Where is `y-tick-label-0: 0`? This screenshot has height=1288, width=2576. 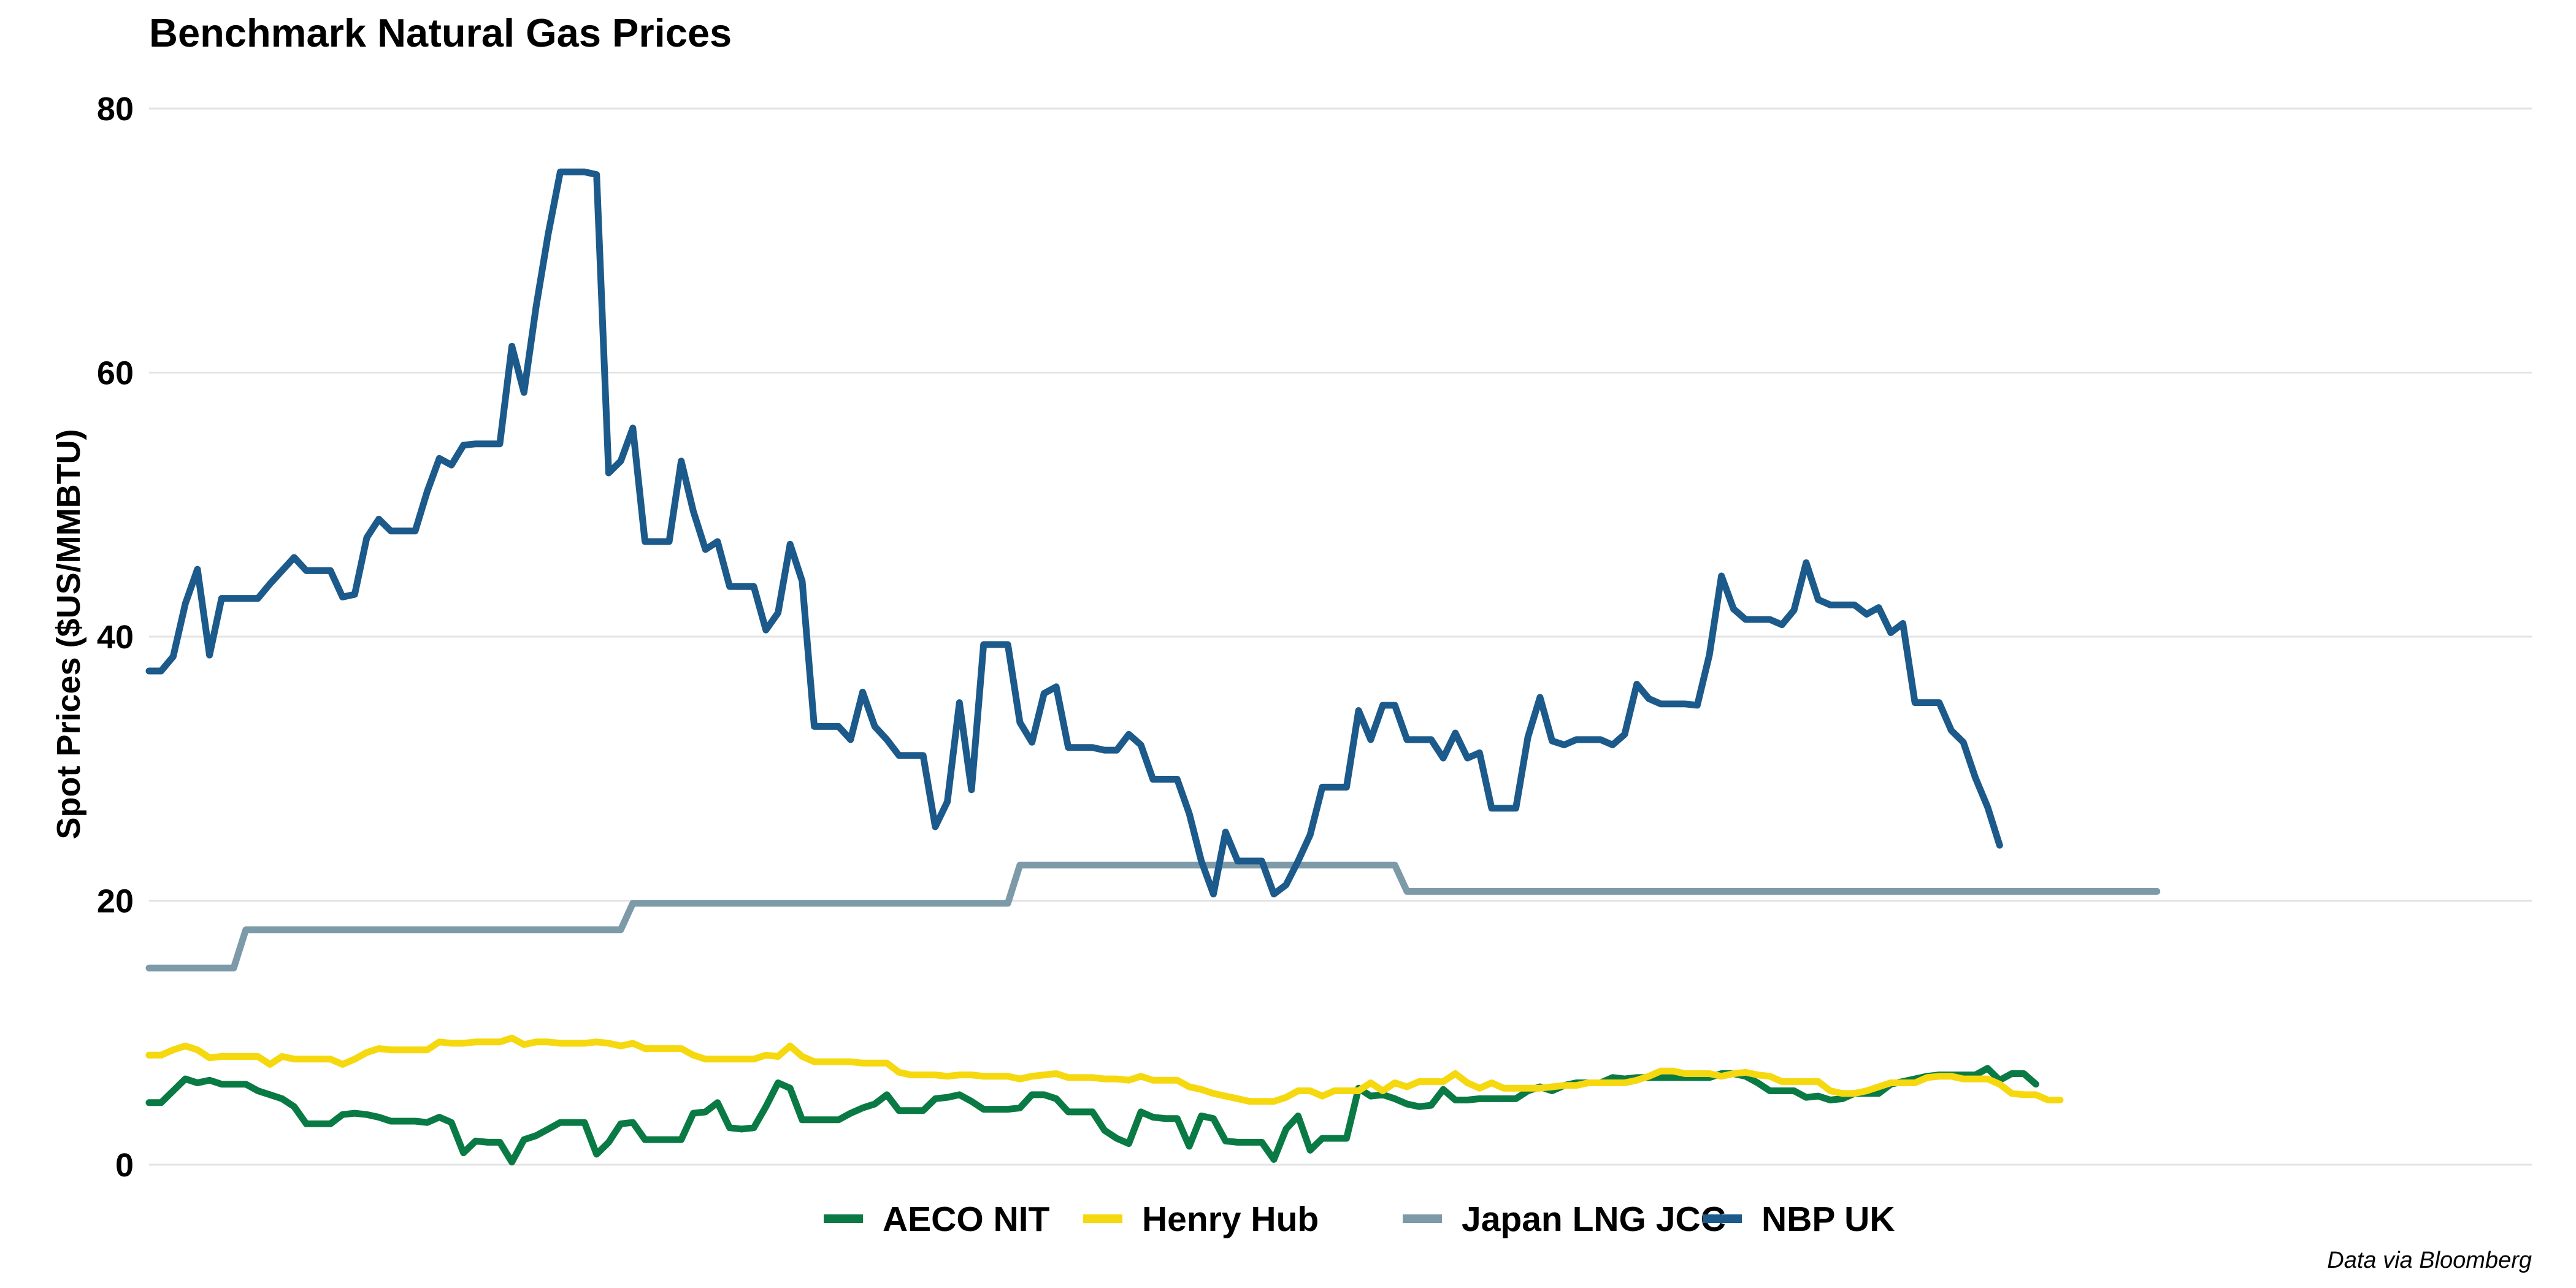 y-tick-label-0: 0 is located at coordinates (124, 1165).